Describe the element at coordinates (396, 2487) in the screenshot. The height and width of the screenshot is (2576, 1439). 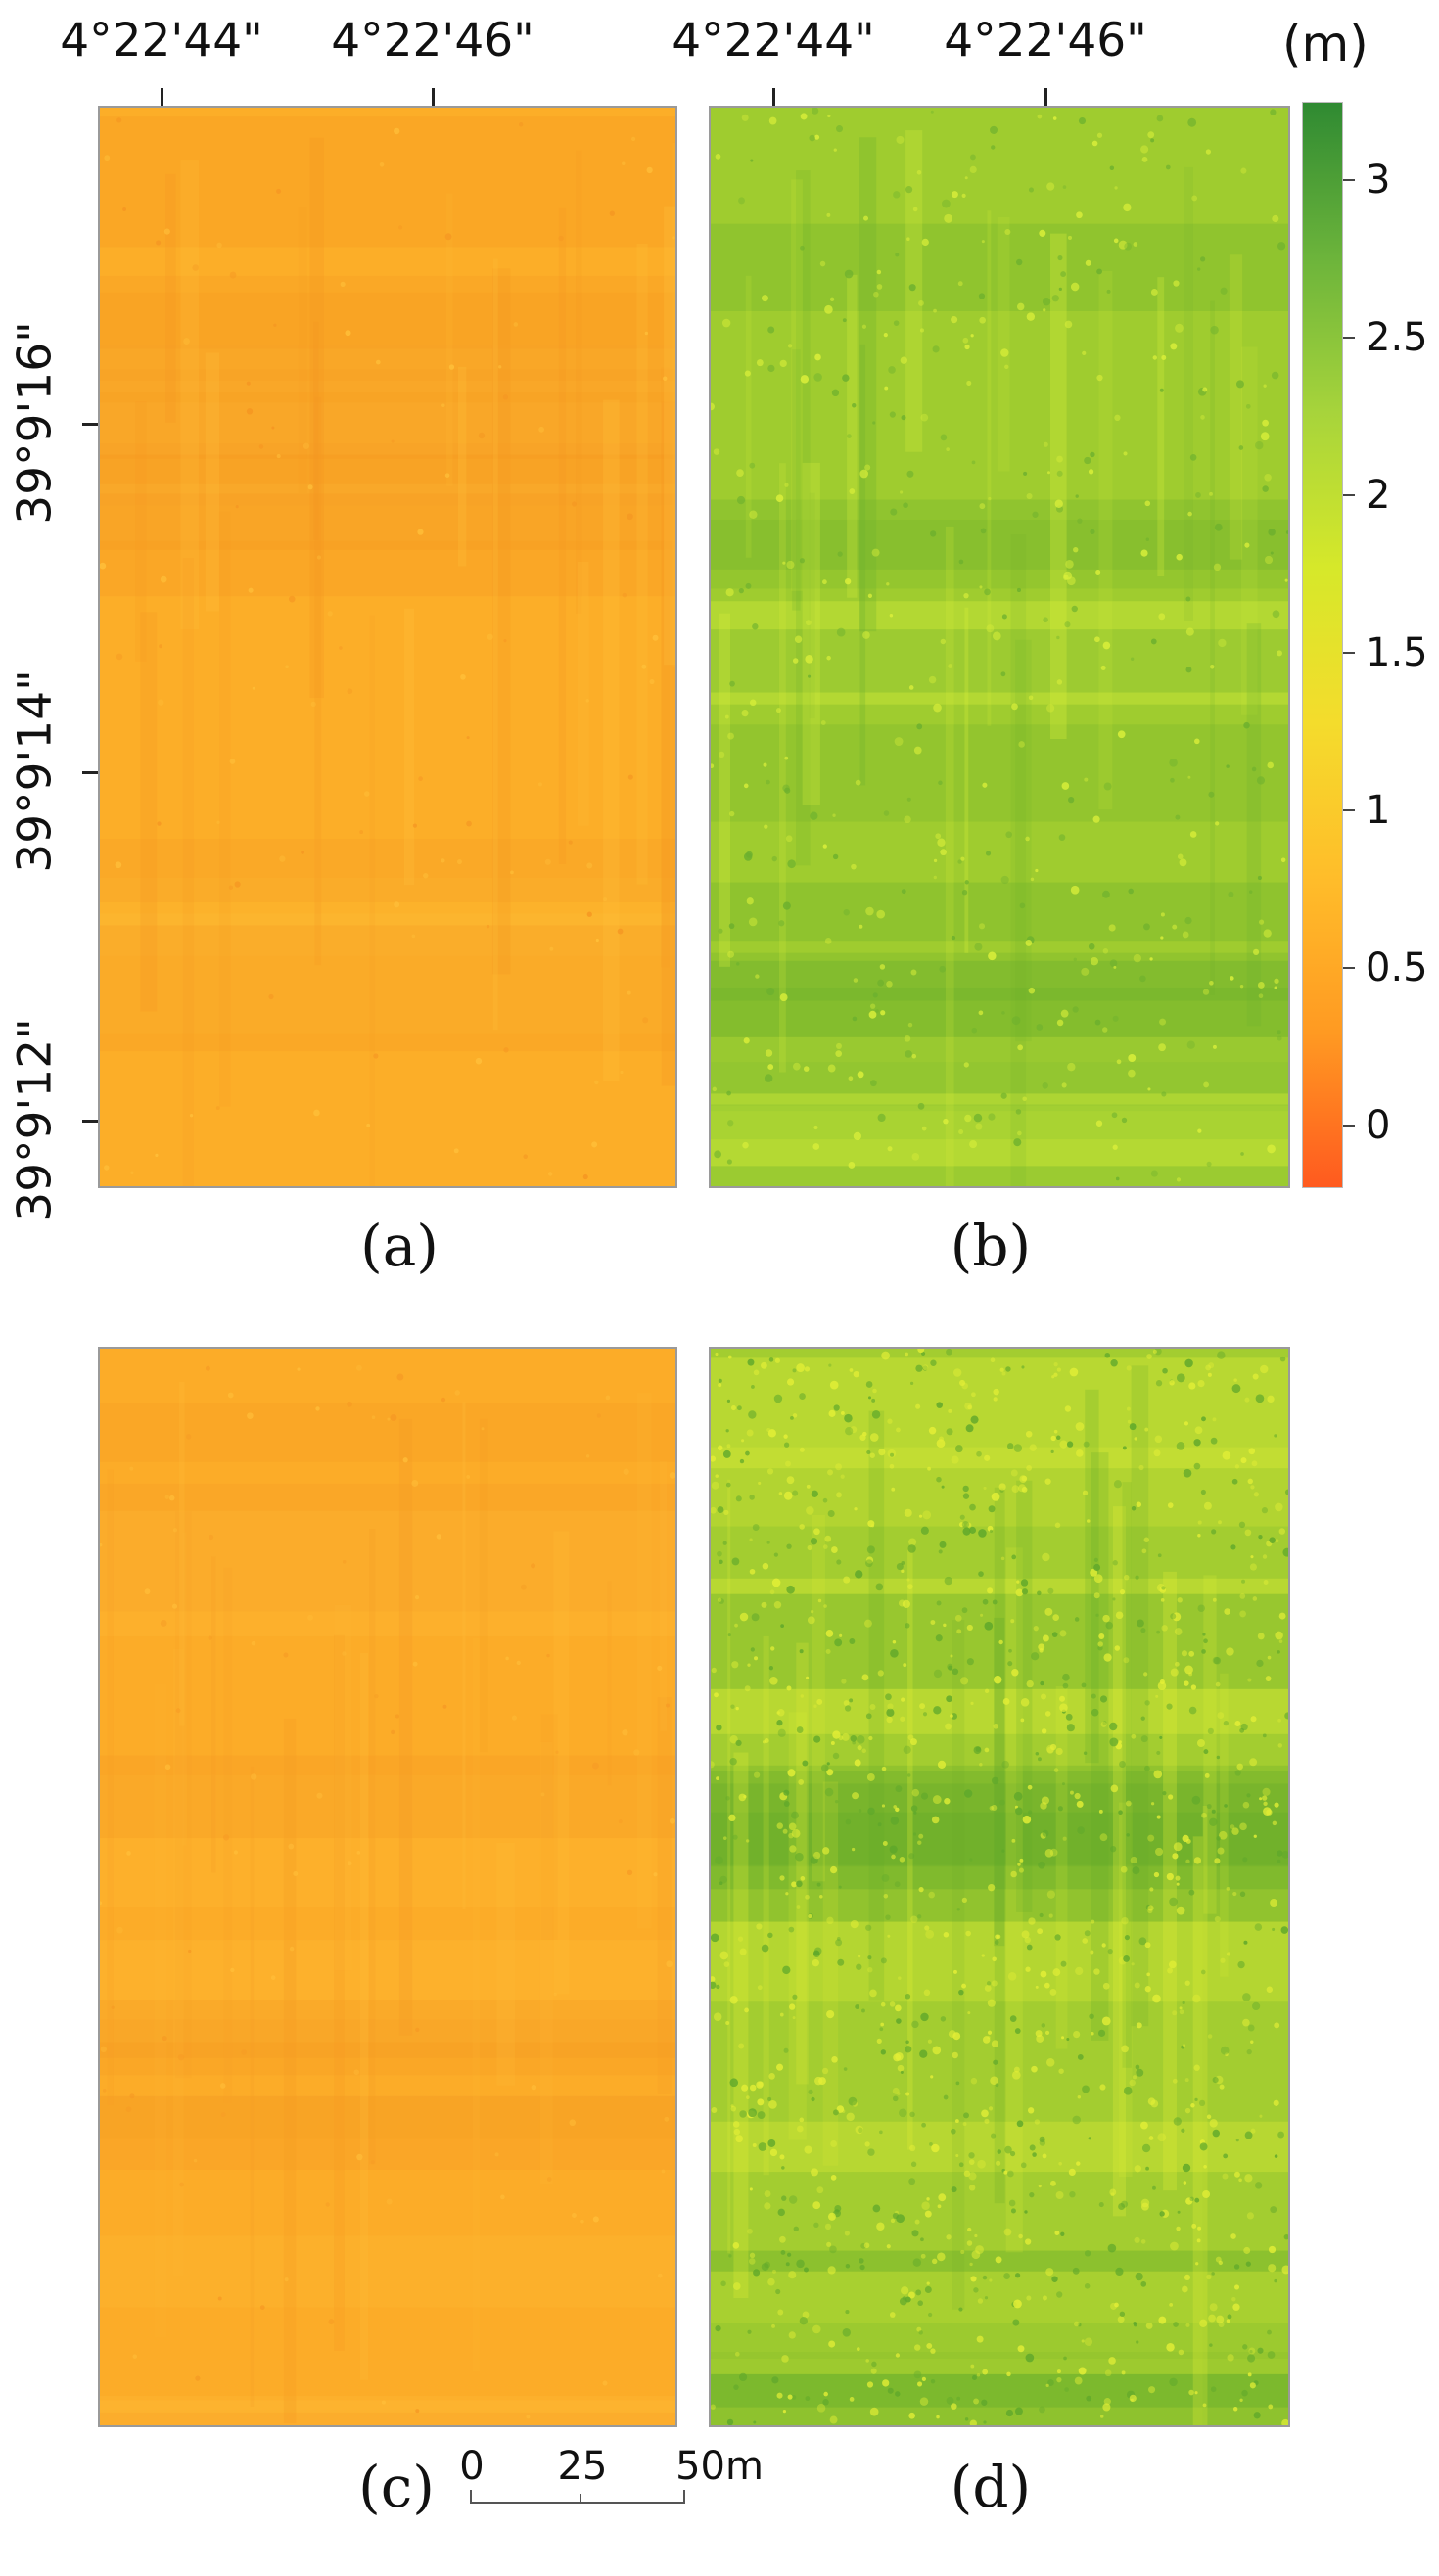
I see `caption-c: (c)` at that location.